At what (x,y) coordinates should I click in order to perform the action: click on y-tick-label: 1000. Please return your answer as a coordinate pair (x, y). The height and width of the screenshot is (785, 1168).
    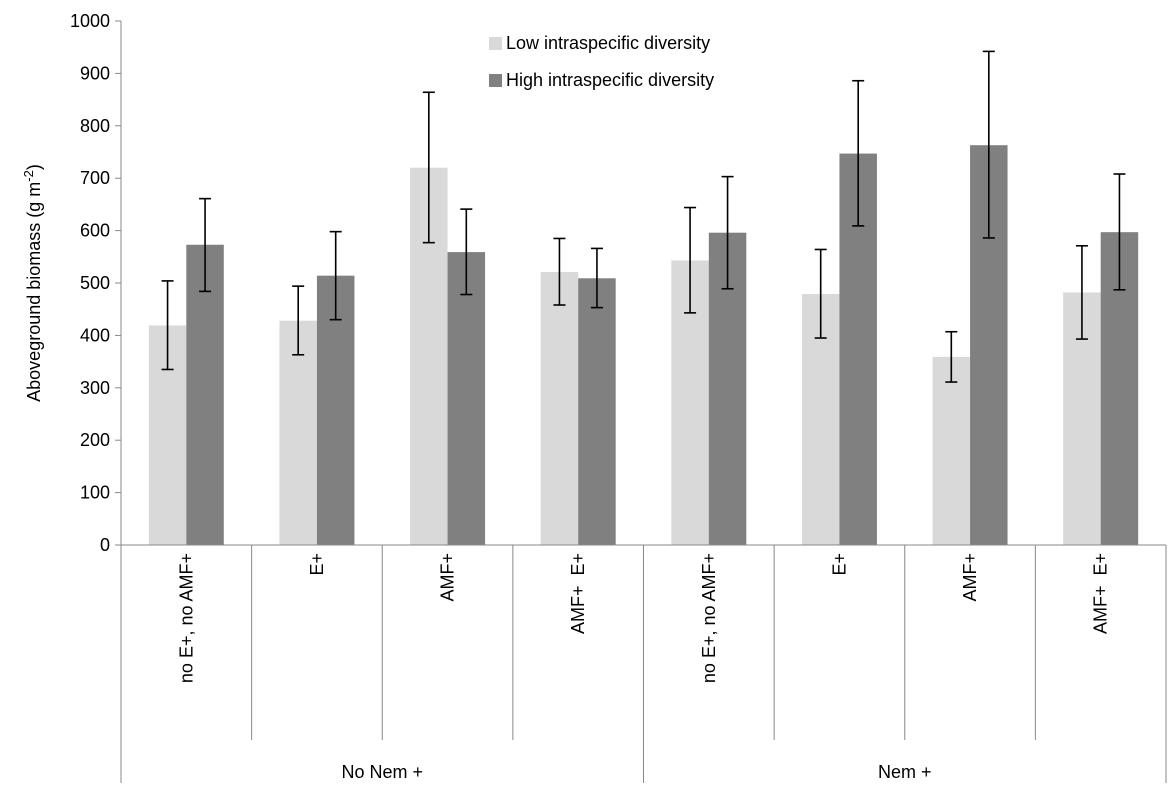
    Looking at the image, I should click on (90, 21).